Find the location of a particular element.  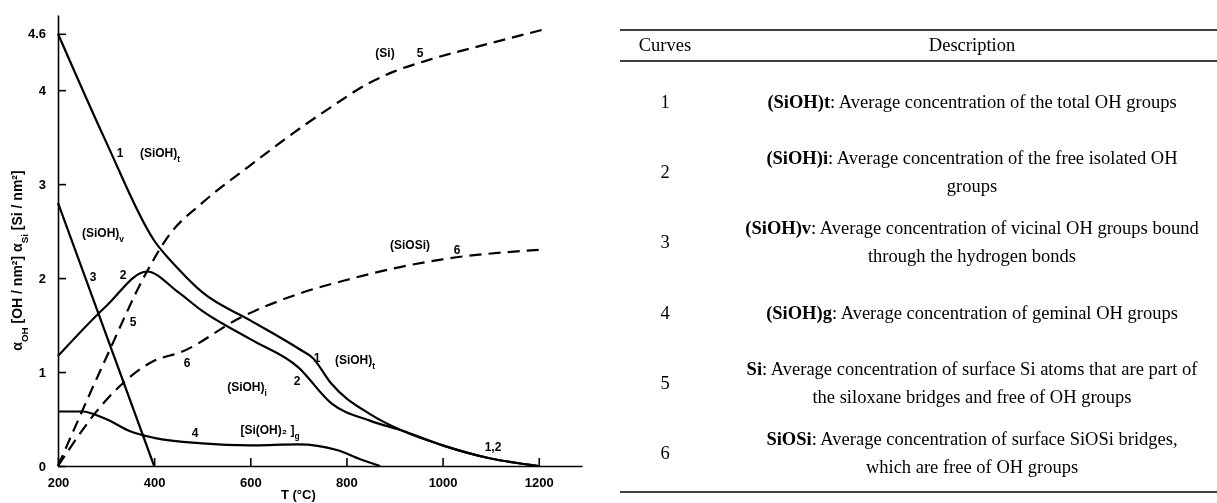

text: SiOSi: Average concentration of surface SiOSi bridges, which are free of OH groups is located at coordinates (972, 453).